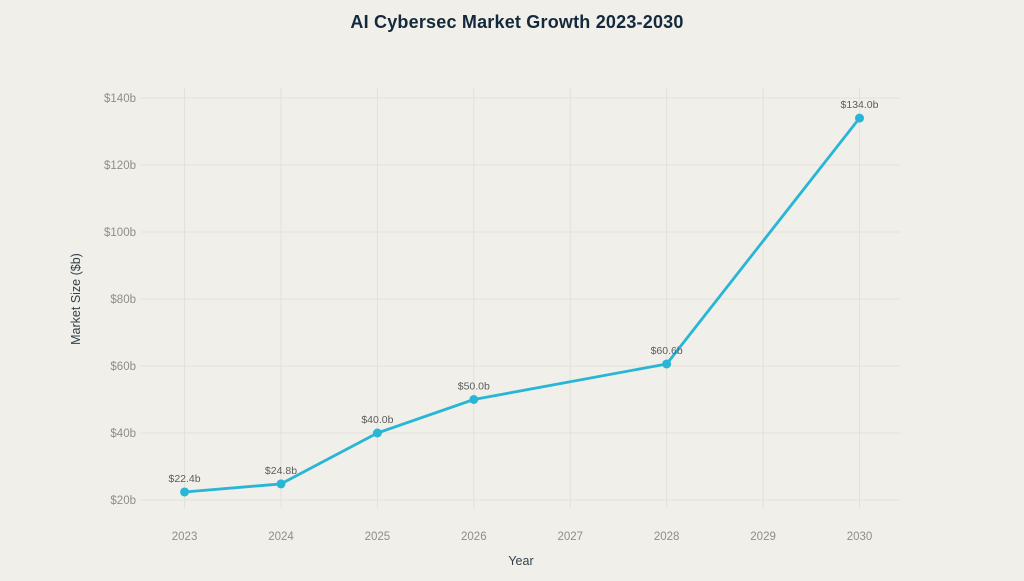 This screenshot has height=581, width=1024. I want to click on x-tick-label: 2025, so click(378, 537).